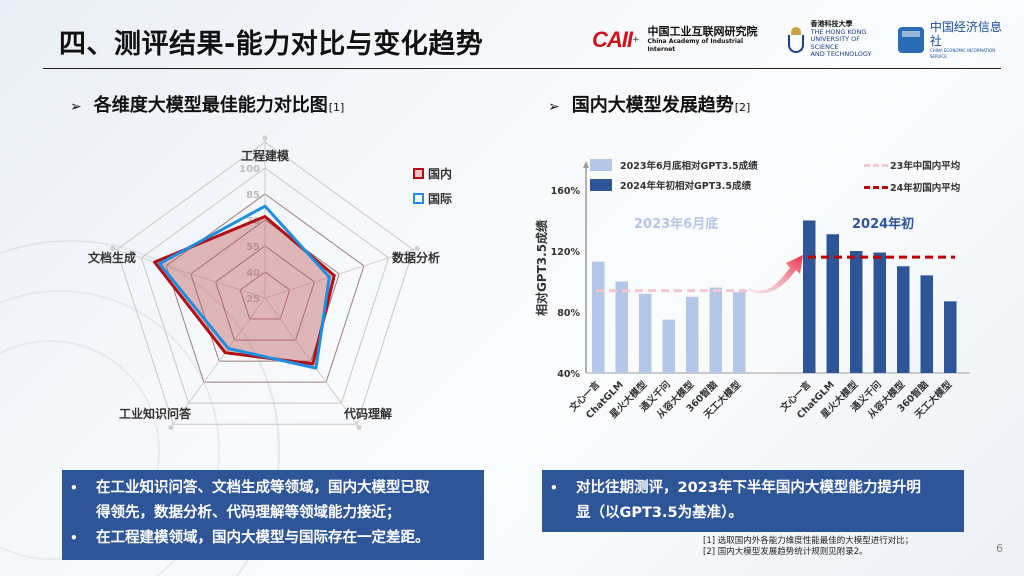  What do you see at coordinates (785, 552) in the screenshot?
I see `footnote-2: [2] 国内大模型发展趋势统计规则见附录2。` at bounding box center [785, 552].